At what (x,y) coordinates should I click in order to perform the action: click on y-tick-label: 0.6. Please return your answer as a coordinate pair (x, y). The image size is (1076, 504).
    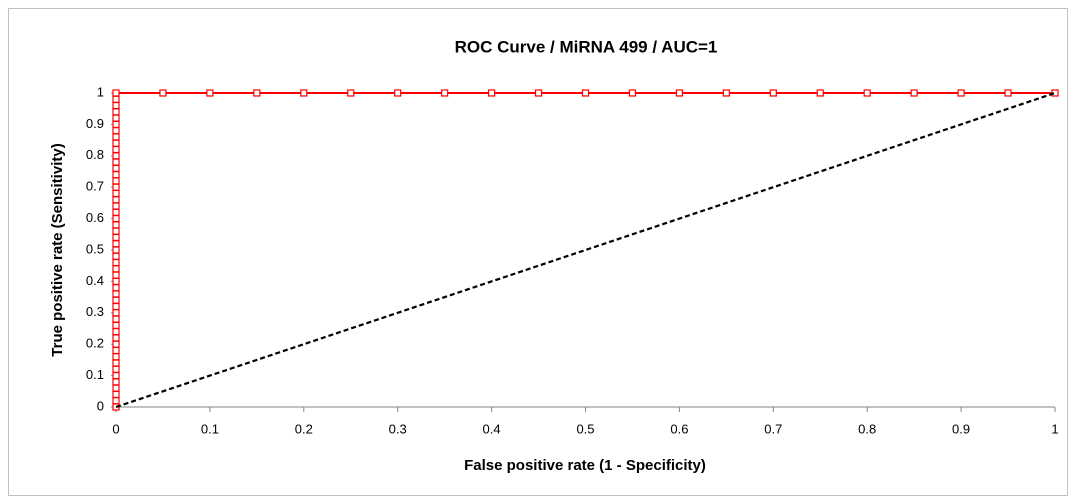
    Looking at the image, I should click on (95, 217).